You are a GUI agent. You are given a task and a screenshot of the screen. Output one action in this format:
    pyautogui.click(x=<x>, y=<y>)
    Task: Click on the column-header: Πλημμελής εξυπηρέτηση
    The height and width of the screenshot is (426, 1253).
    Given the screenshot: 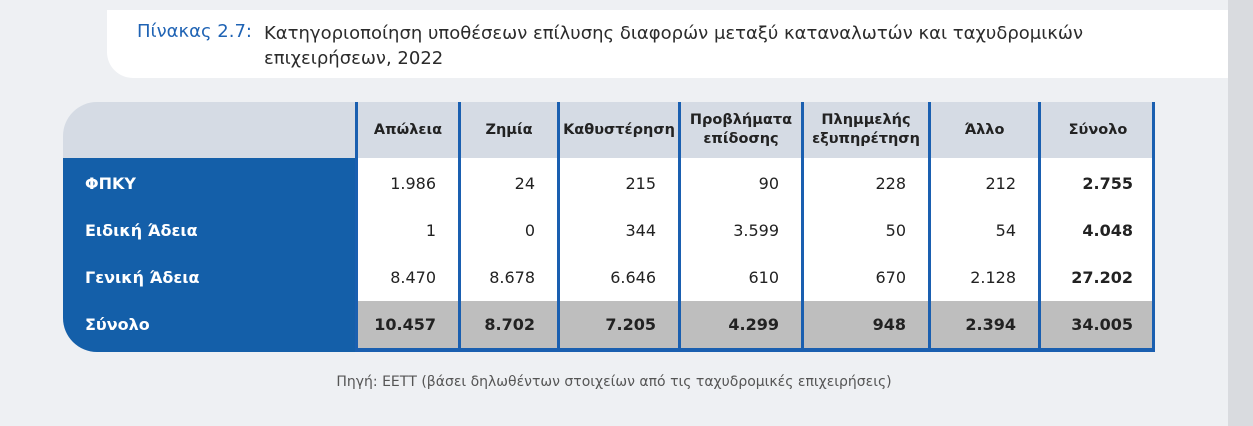 What is the action you would take?
    pyautogui.click(x=866, y=130)
    